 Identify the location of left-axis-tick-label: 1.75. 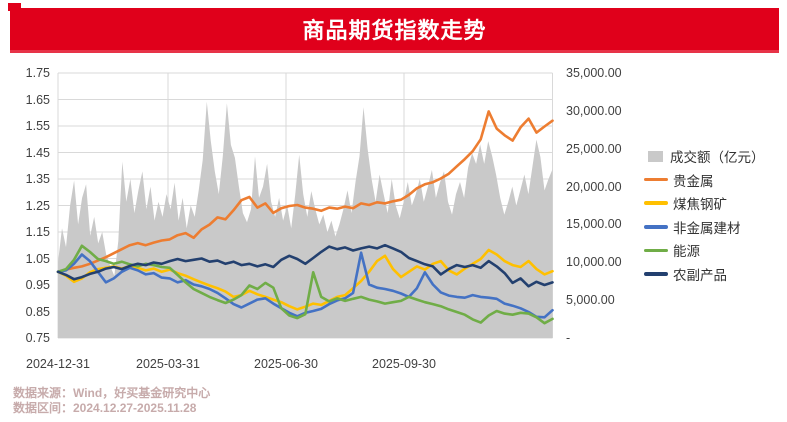
(37, 73).